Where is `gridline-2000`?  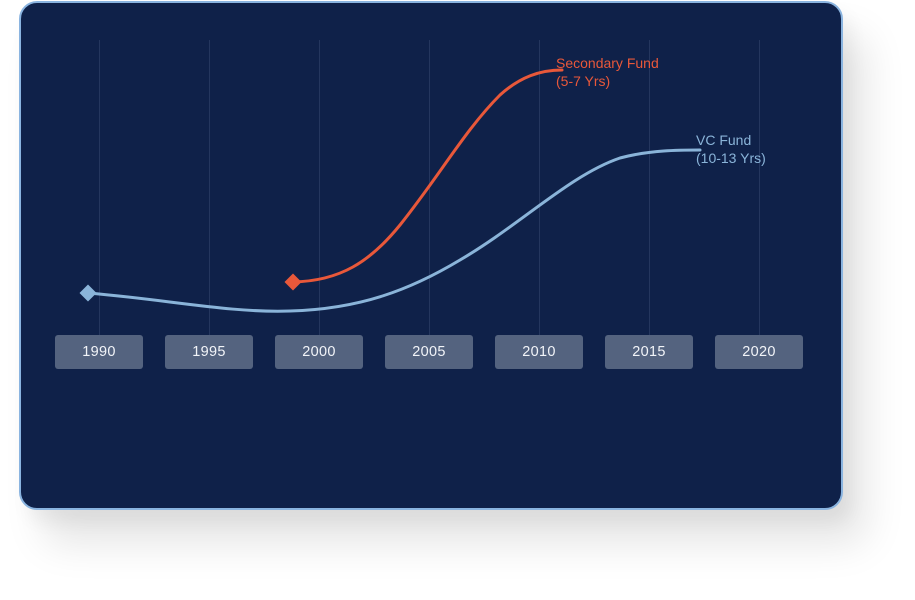
gridline-2000 is located at coordinates (319, 188).